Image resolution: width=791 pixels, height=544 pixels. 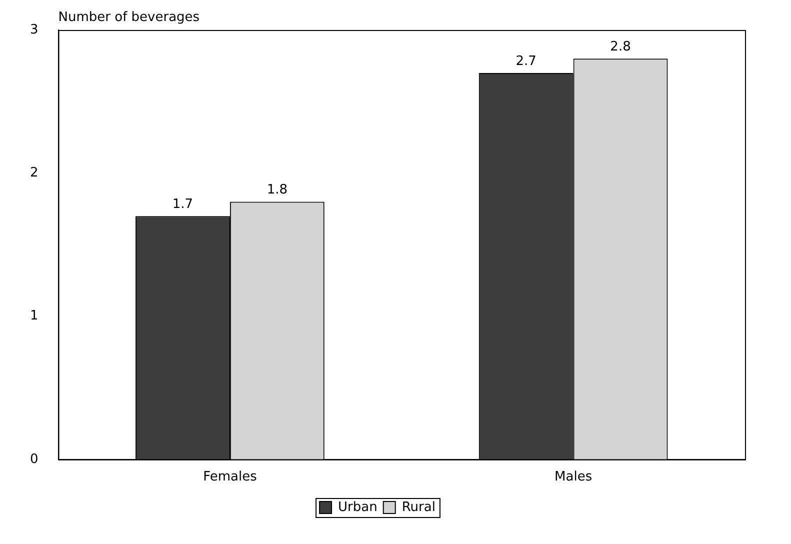 I want to click on y-tick-label: 3, so click(x=34, y=30).